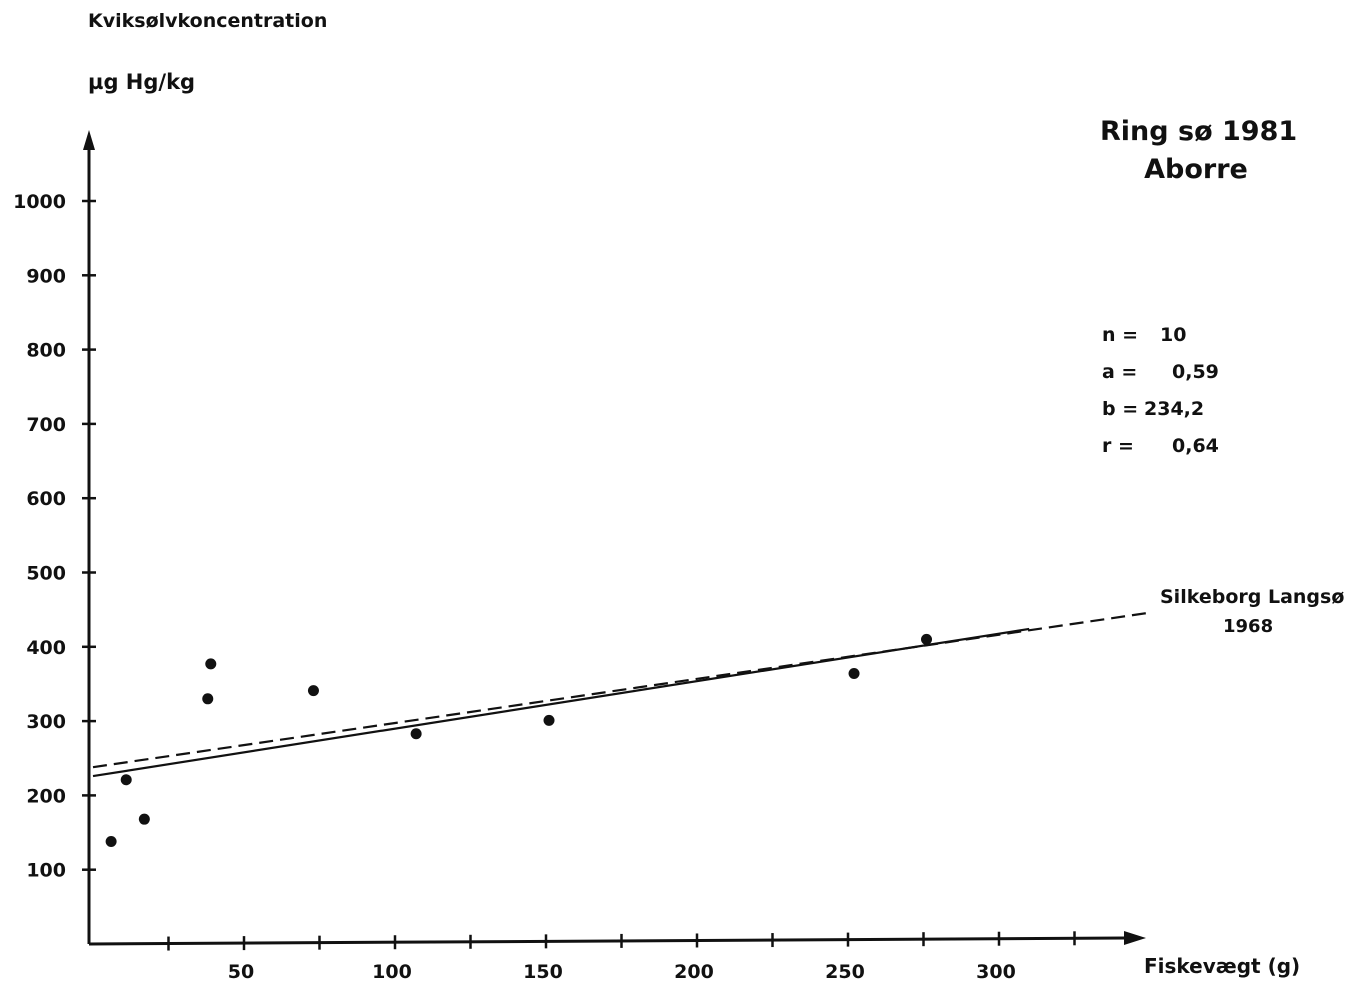 The image size is (1368, 981). Describe the element at coordinates (208, 21) in the screenshot. I see `y-axis-title: Kviksølvkoncentration` at that location.